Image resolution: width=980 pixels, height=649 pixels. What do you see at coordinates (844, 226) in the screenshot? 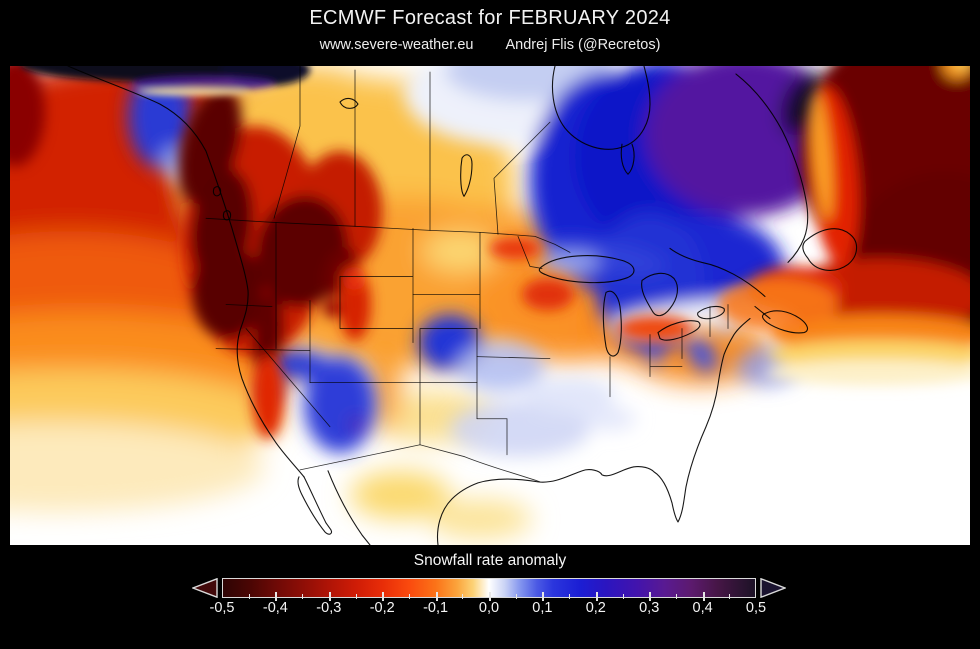
I see `atlantic-dark-red-field` at bounding box center [844, 226].